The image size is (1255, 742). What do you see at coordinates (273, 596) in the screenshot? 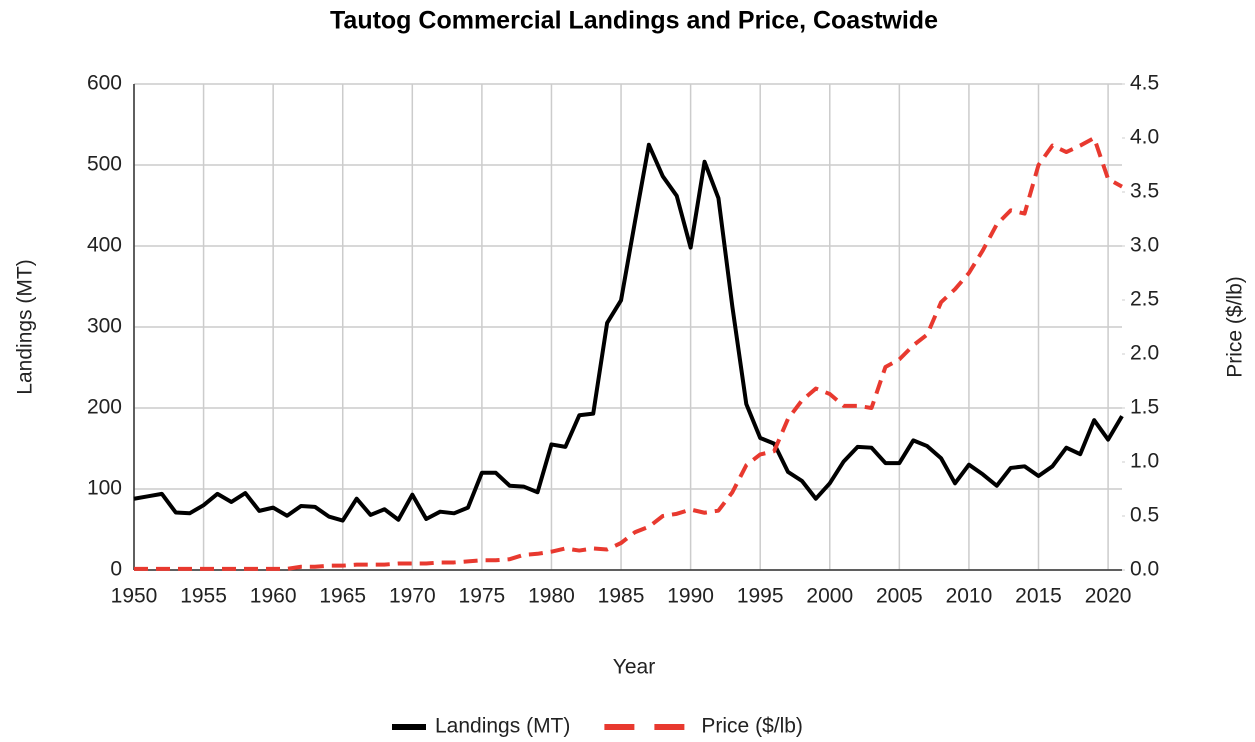
I see `x-tick-label: 1960` at bounding box center [273, 596].